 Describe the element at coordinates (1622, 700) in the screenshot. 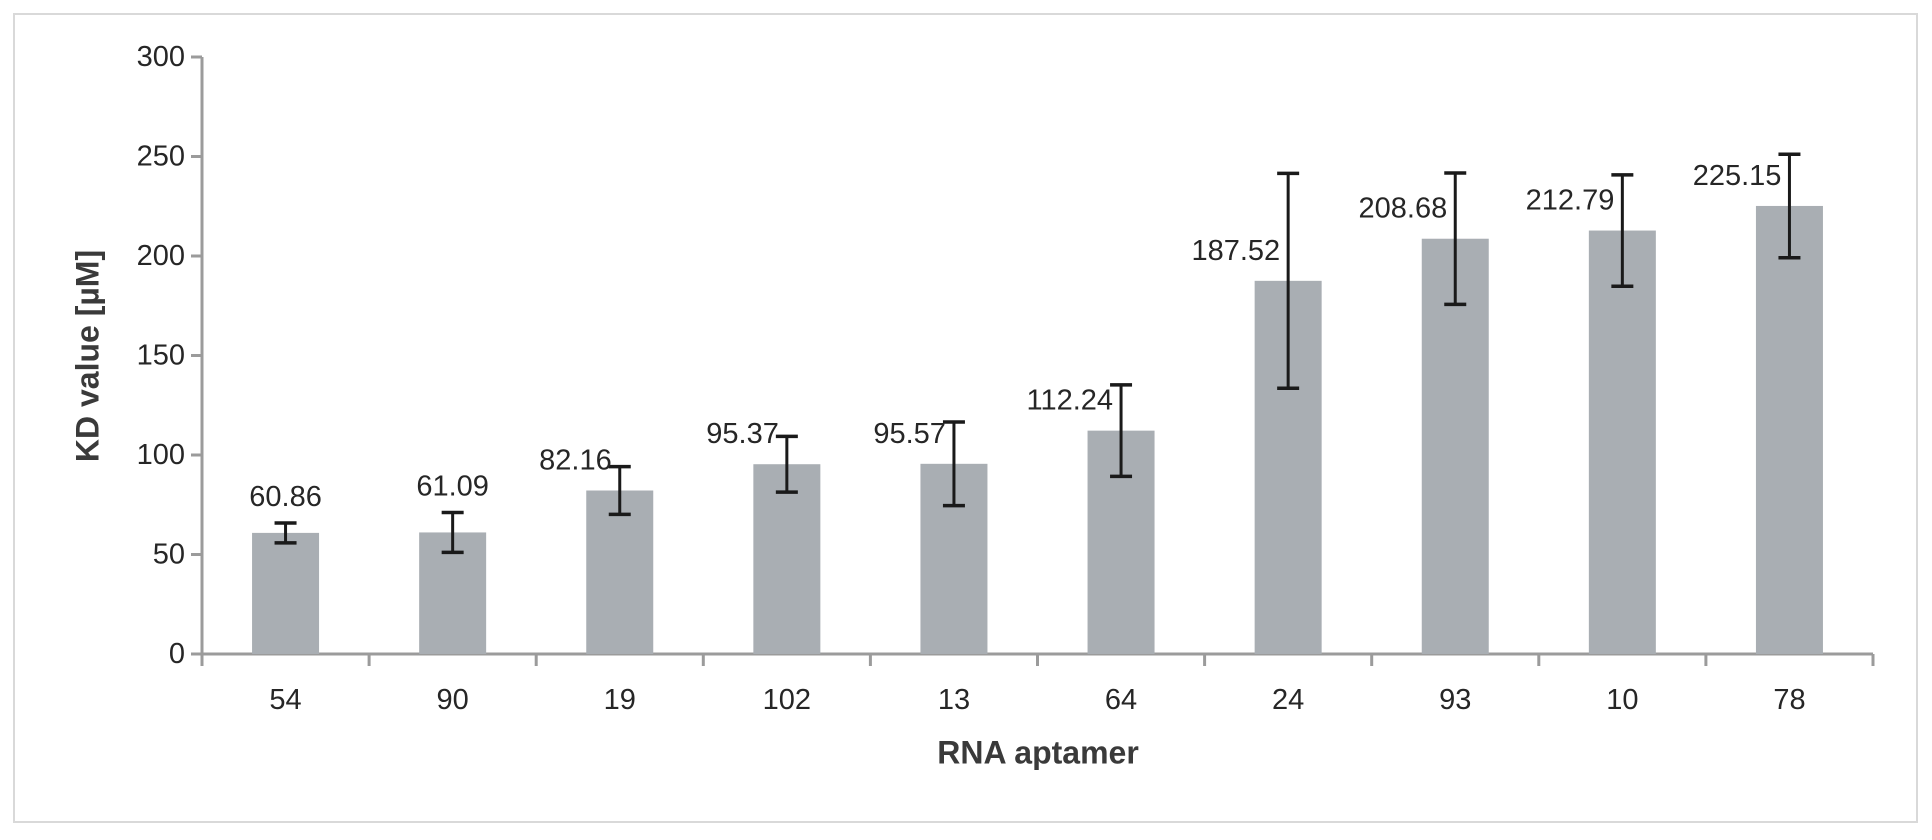

I see `x-tick-label: 10` at that location.